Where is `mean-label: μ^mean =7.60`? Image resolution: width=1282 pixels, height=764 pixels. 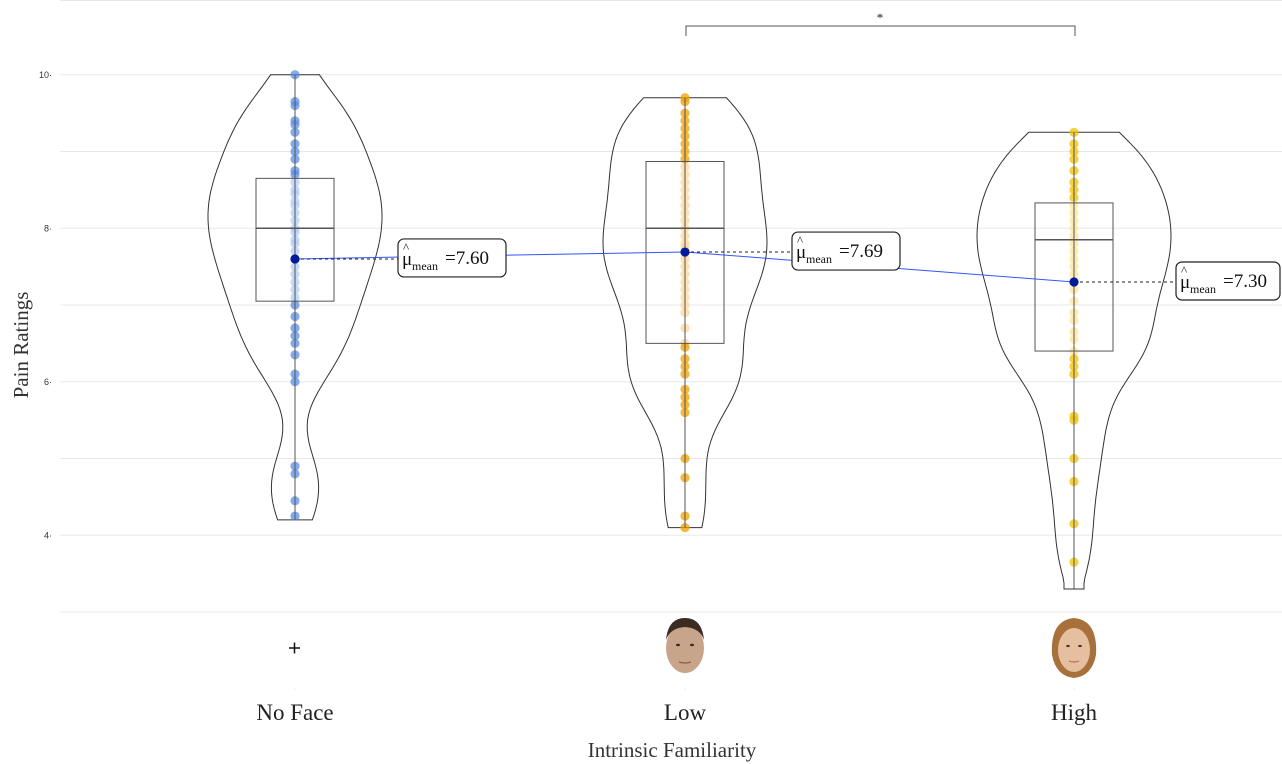 mean-label: μ^mean =7.60 is located at coordinates (452, 258).